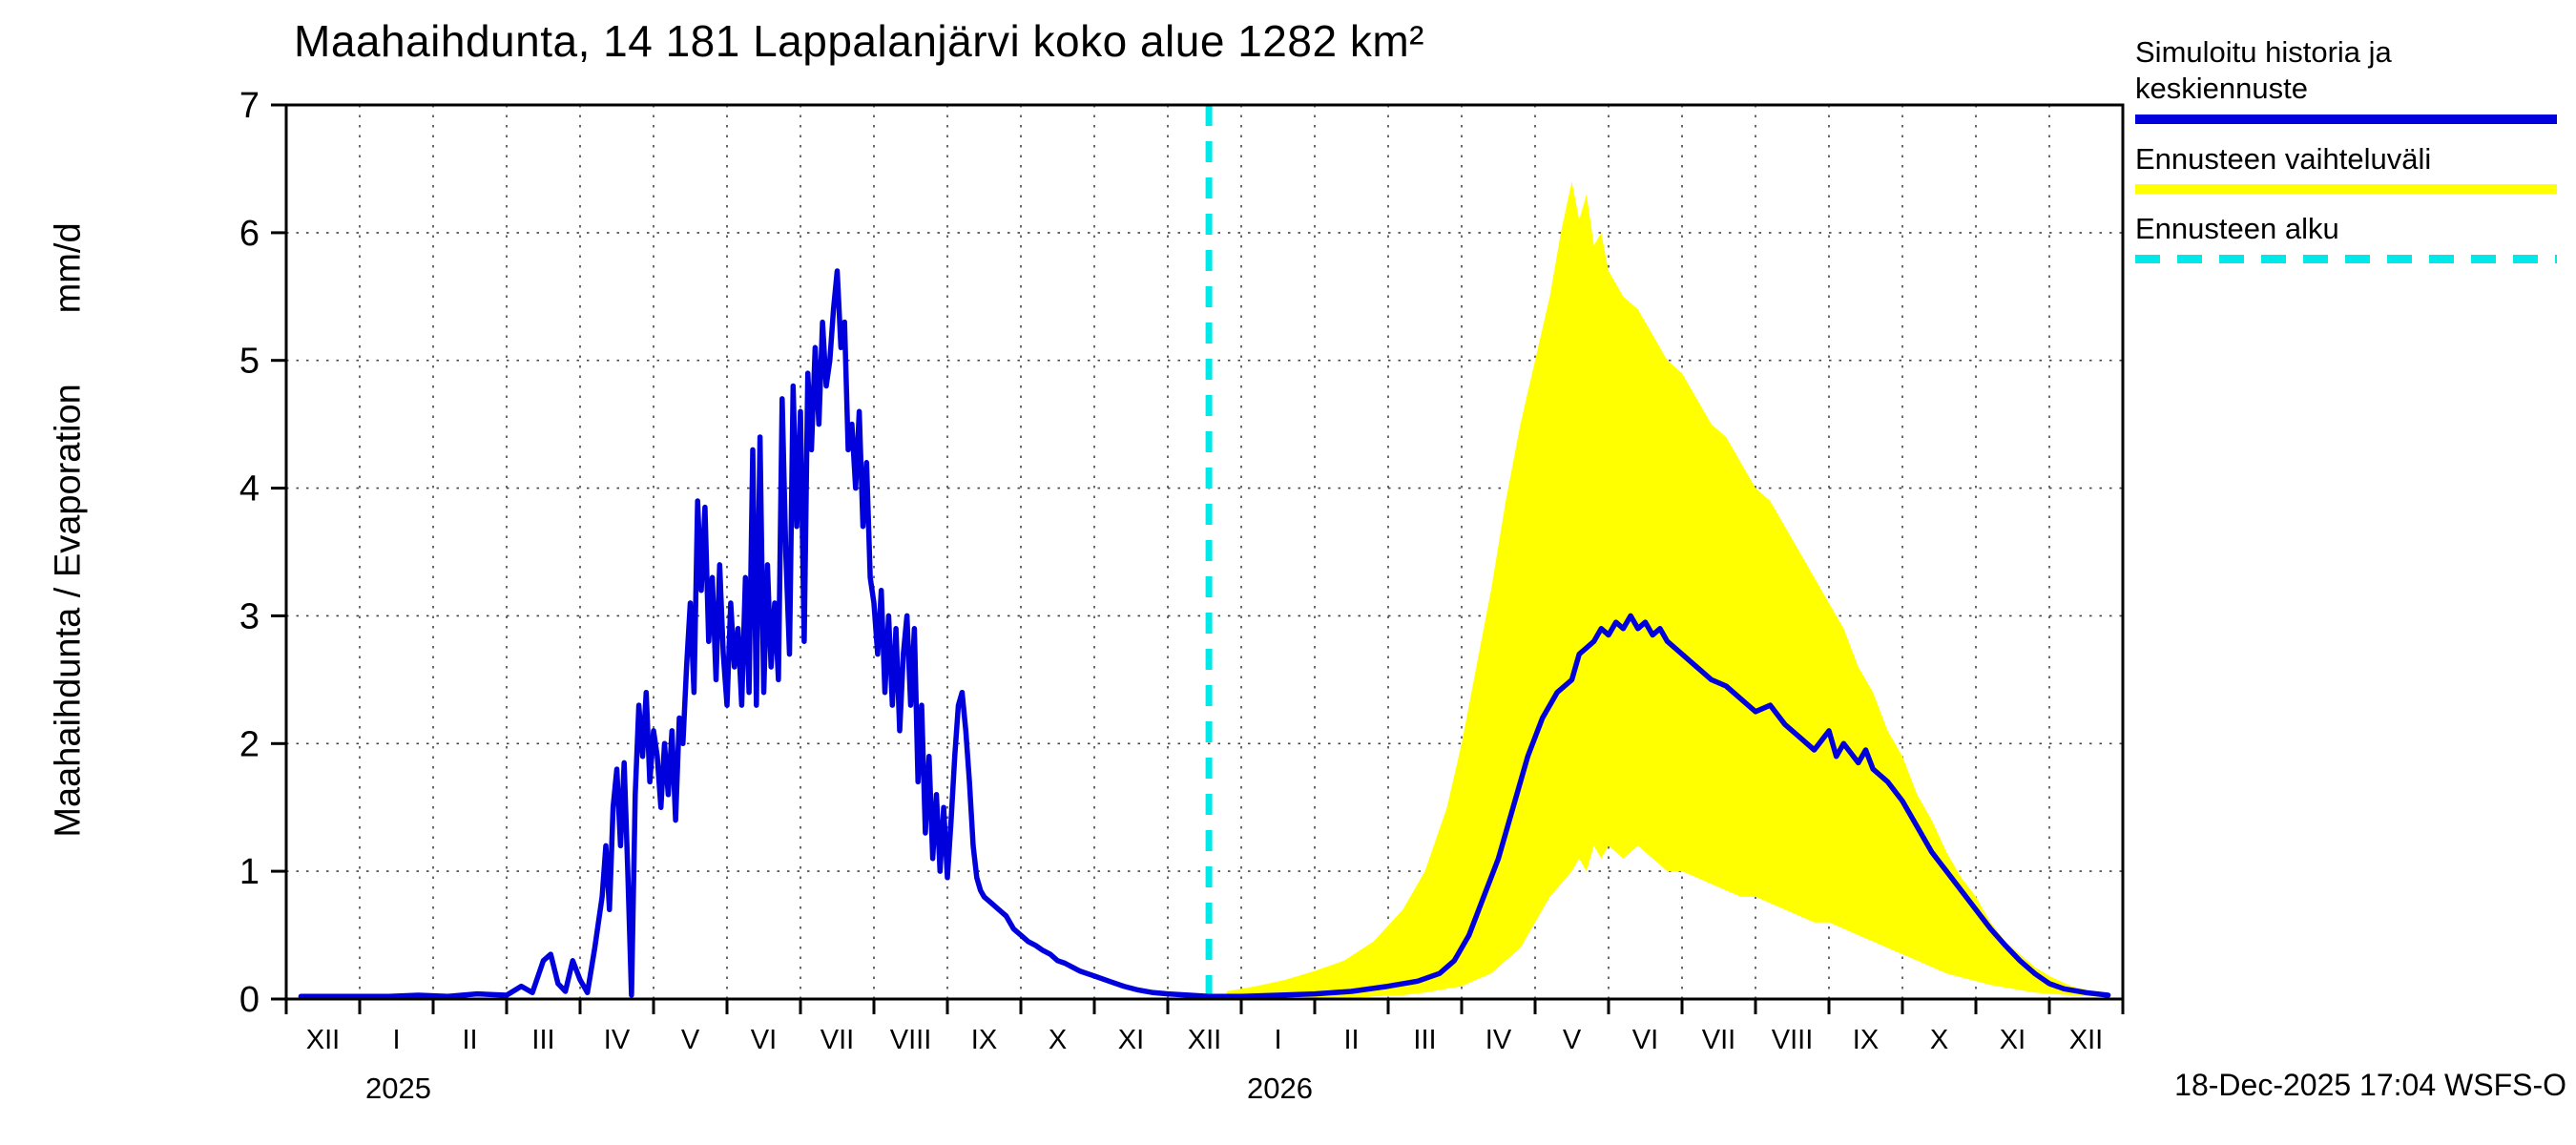  Describe the element at coordinates (2283, 158) in the screenshot. I see `legend-label-range: Ennusteen vaihteluväli` at that location.